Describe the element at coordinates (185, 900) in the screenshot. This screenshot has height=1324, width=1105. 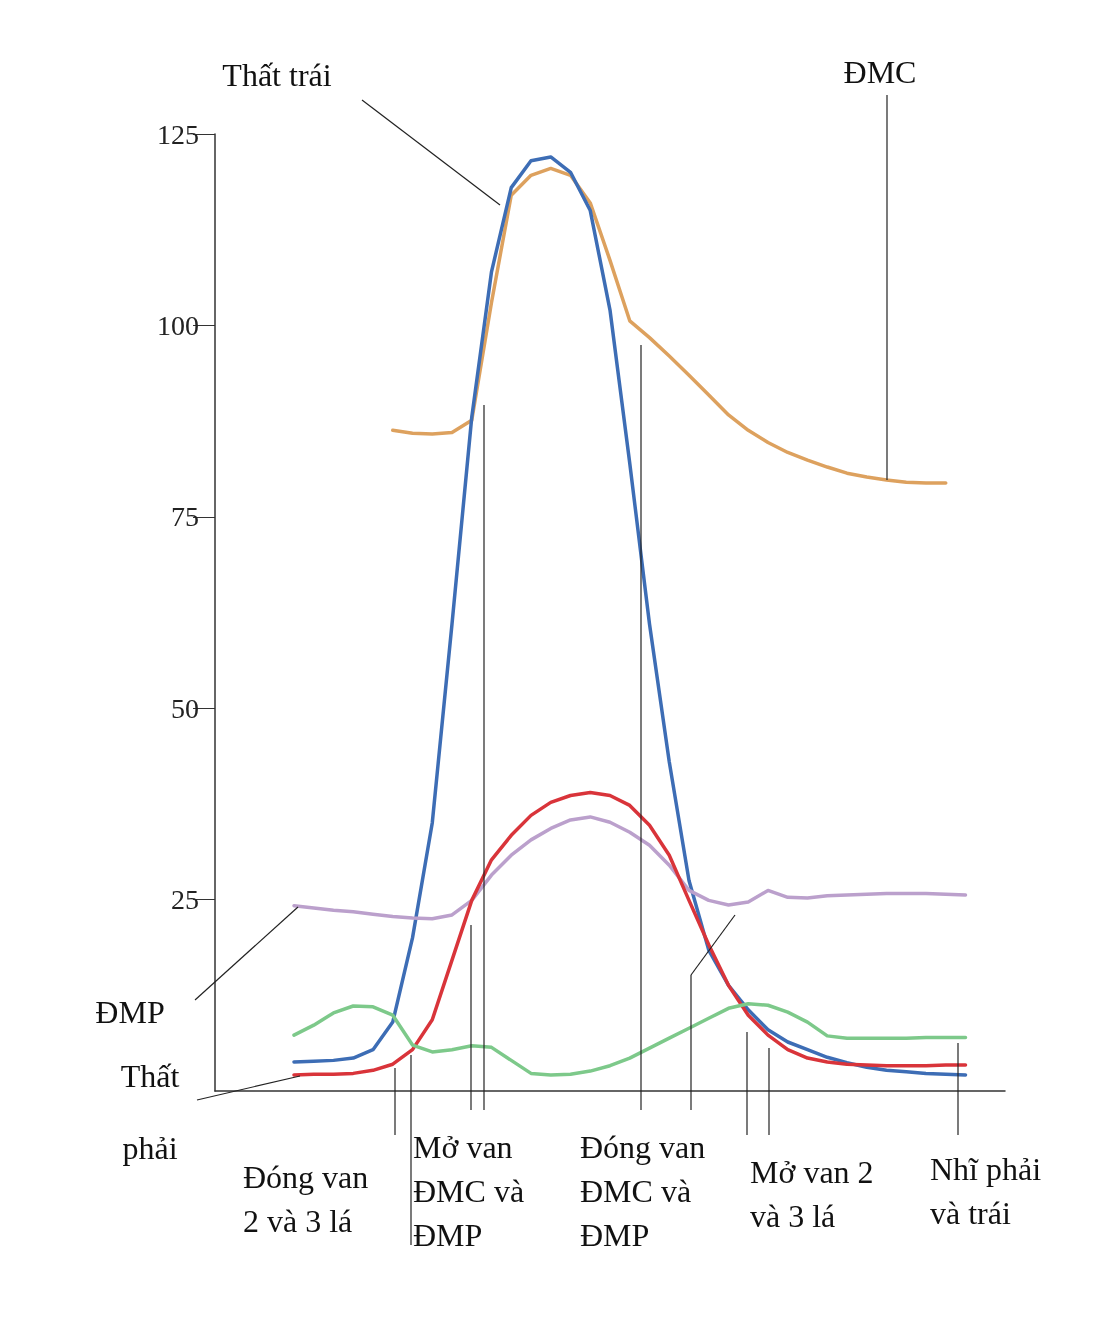
I see `y-tick-label: 25` at that location.